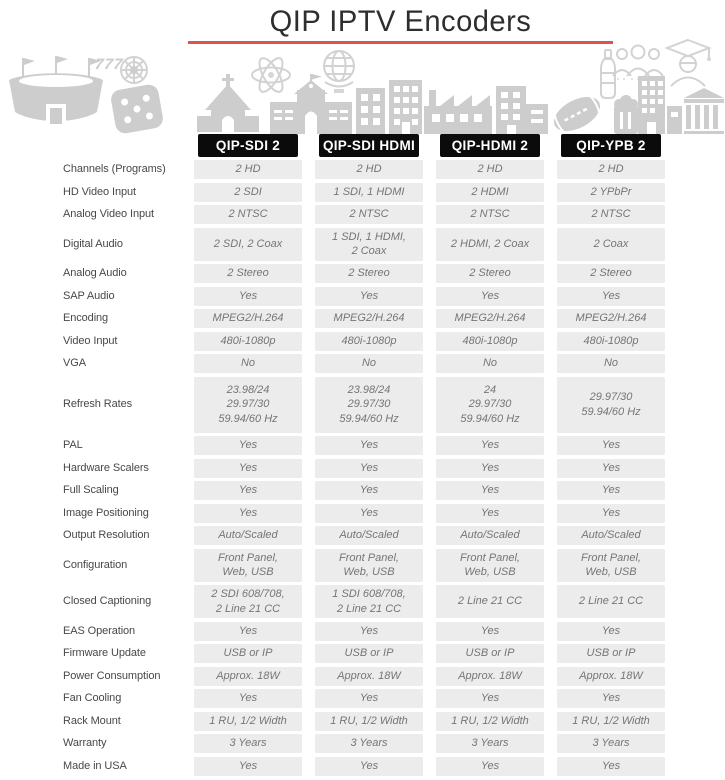  Describe the element at coordinates (611, 490) in the screenshot. I see `spec-cell-full-scaling-qip-ypb-2: Yes` at that location.